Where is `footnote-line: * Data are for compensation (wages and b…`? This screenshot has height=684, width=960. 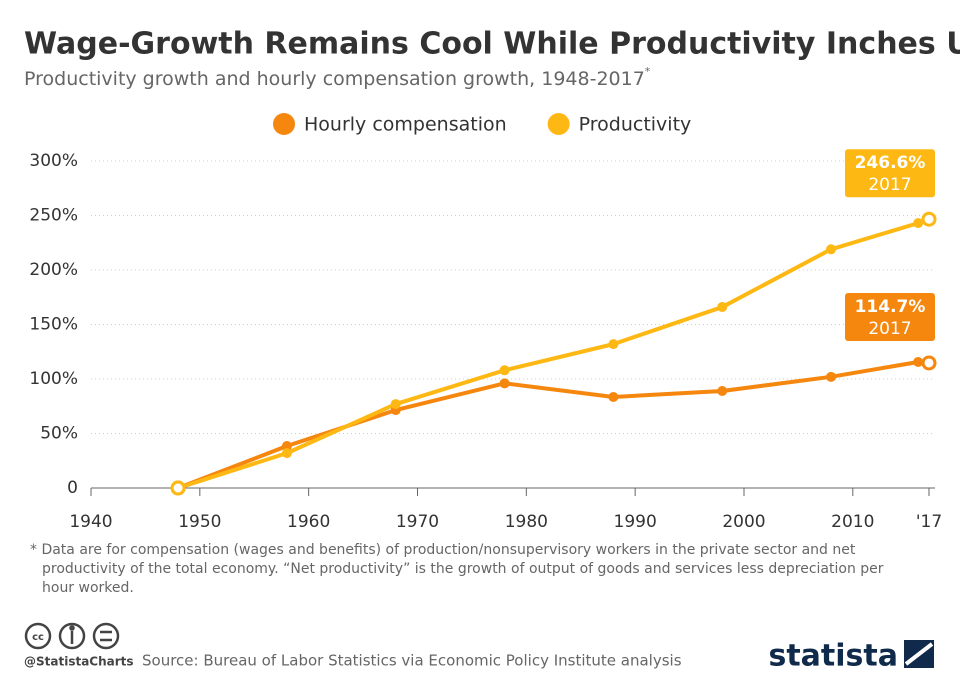
footnote-line: * Data are for compensation (wages and b… is located at coordinates (443, 550).